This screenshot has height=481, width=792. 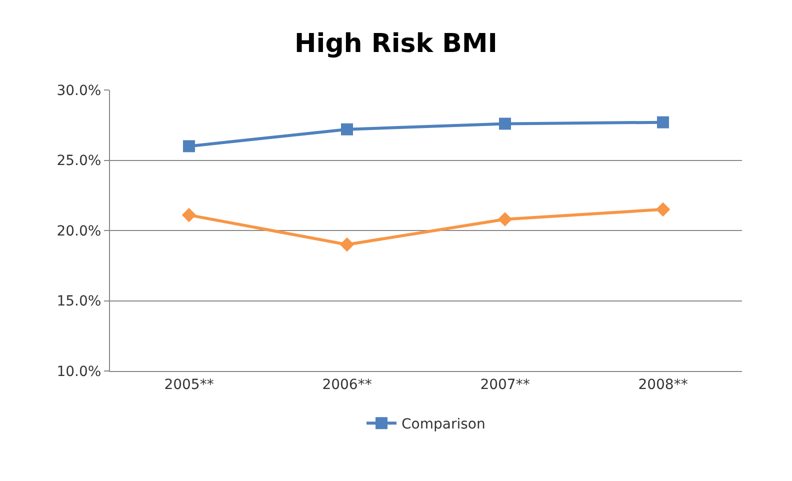 What do you see at coordinates (79, 231) in the screenshot?
I see `y-tick-label: 20.0%` at bounding box center [79, 231].